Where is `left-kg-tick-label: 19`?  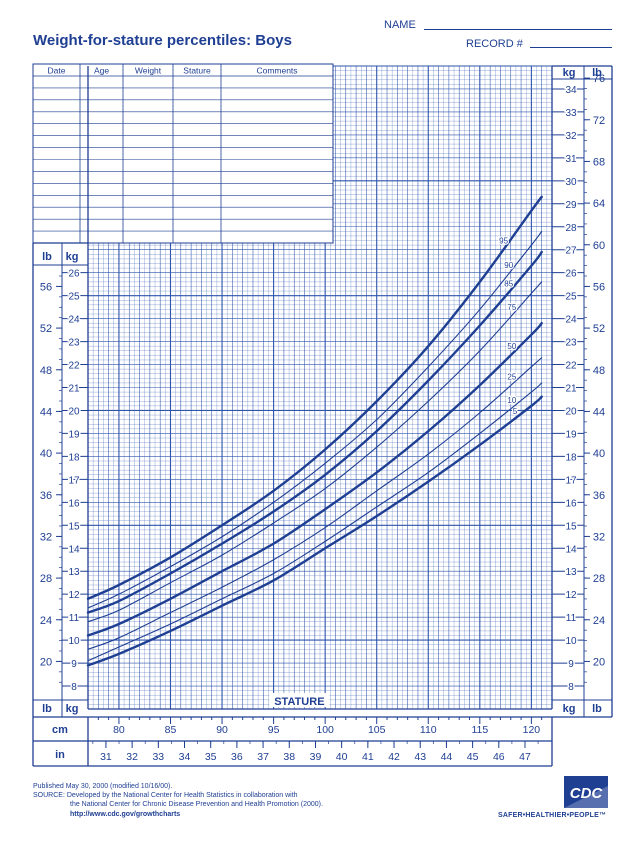
left-kg-tick-label: 19 is located at coordinates (74, 434).